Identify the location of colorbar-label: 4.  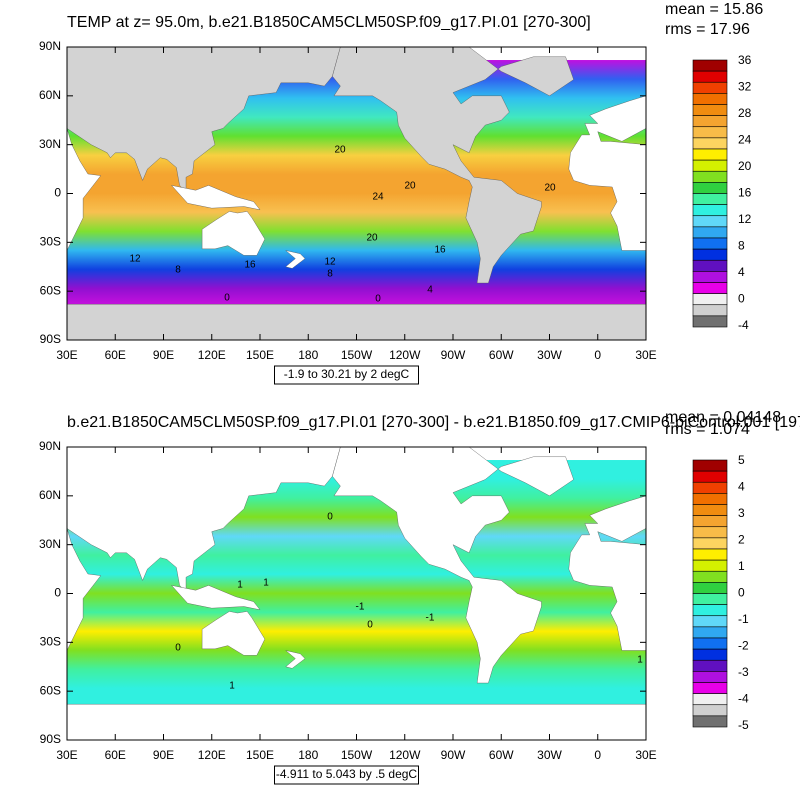
(741, 272).